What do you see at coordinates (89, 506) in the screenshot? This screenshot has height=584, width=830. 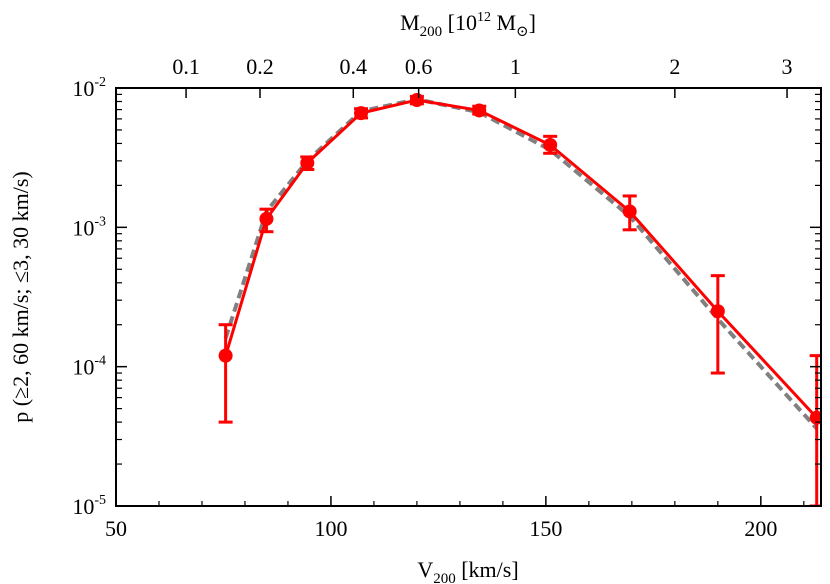 I see `y-tick-label: 10⁻⁵` at bounding box center [89, 506].